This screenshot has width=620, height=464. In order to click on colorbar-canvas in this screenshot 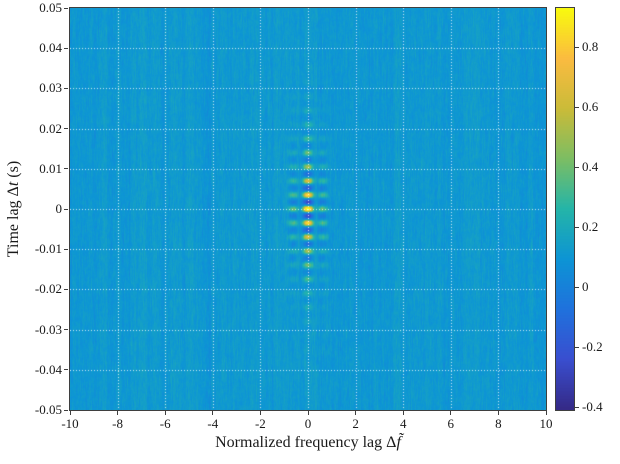, I will do `click(565, 209)`.